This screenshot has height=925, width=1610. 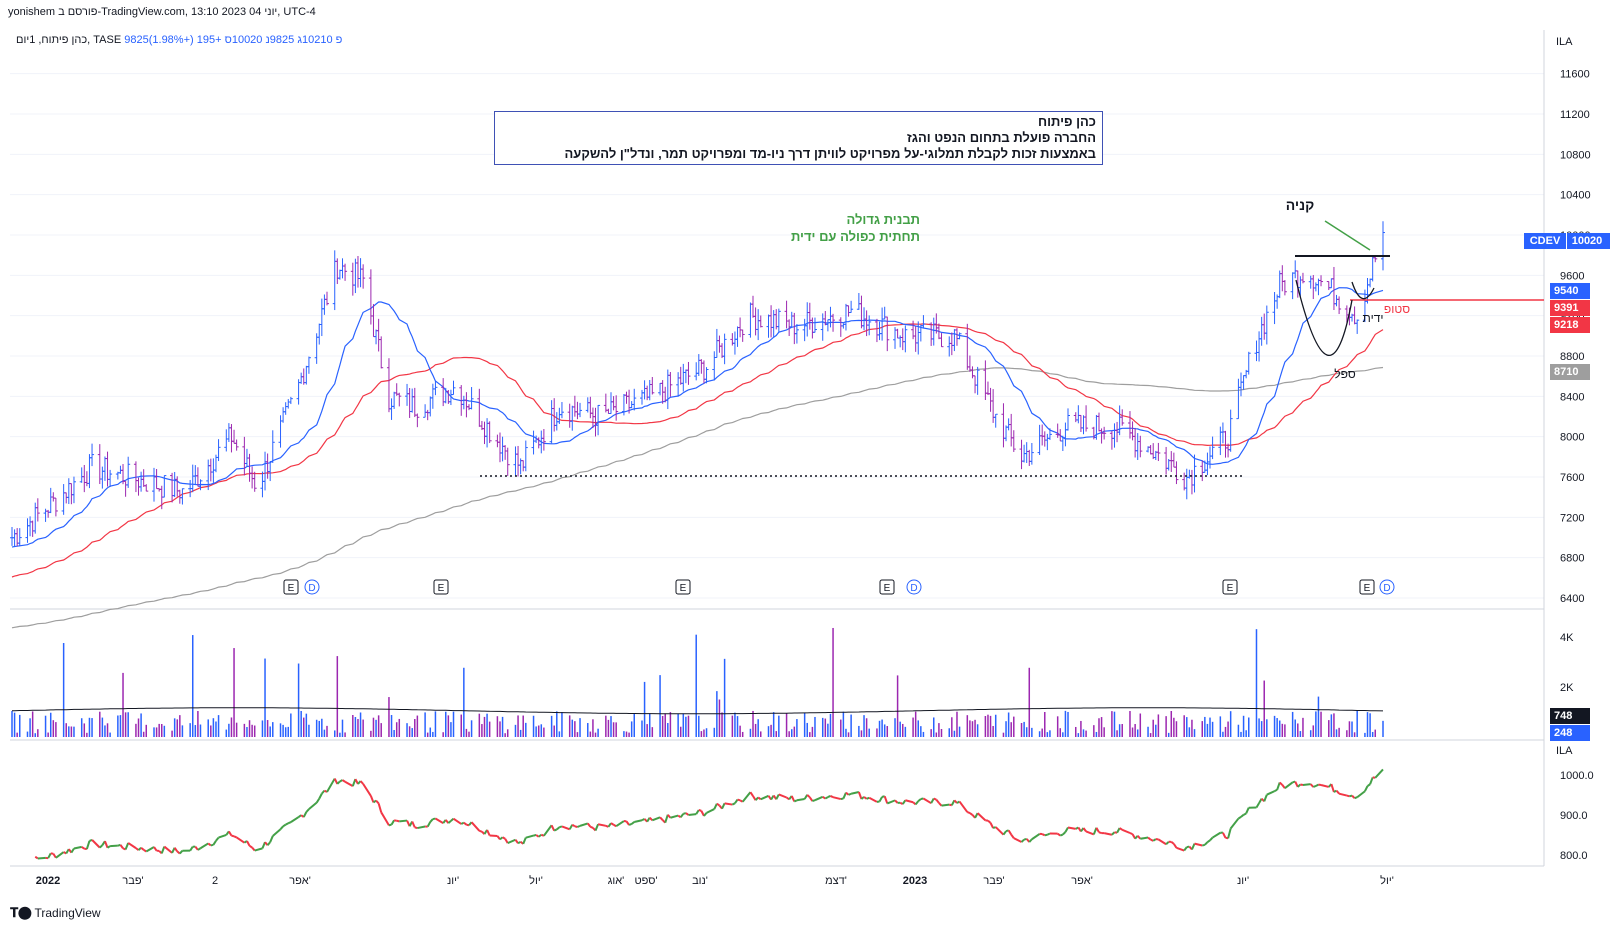 I want to click on price-tick-label: 6800, so click(x=1572, y=559).